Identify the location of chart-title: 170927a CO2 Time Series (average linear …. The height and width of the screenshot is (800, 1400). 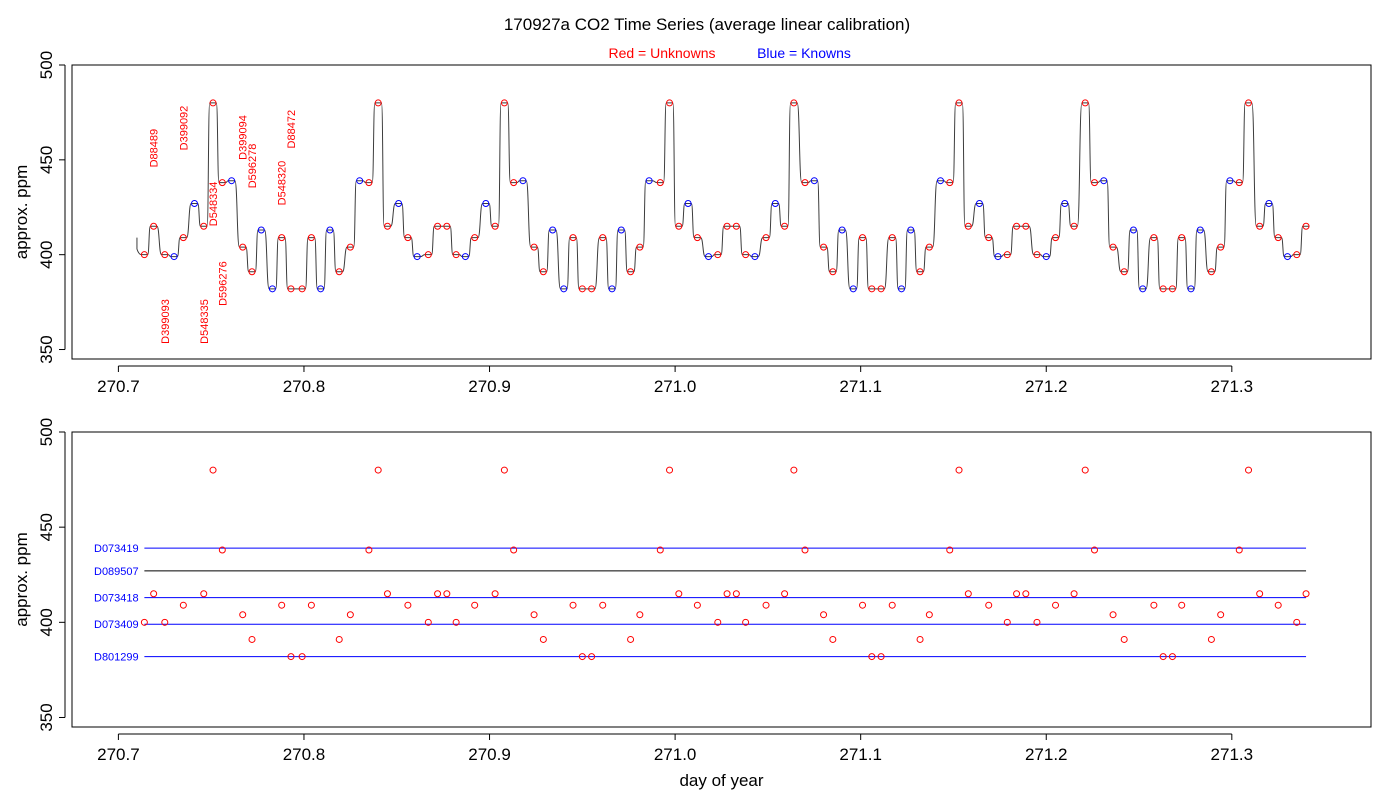
(707, 24).